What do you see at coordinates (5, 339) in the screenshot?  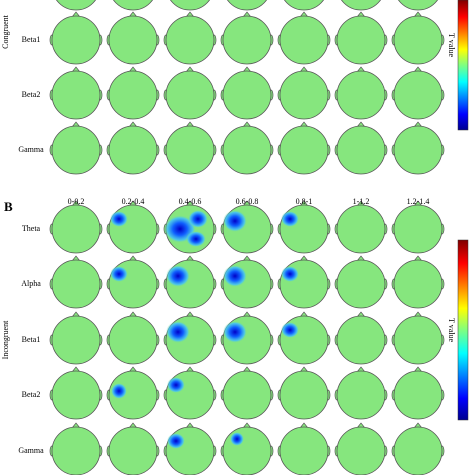 I see `group-label: Incongruent` at bounding box center [5, 339].